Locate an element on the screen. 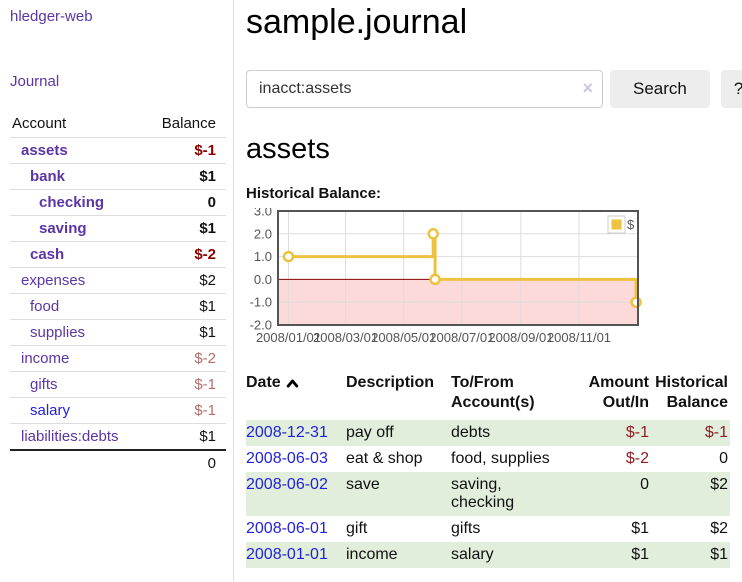 Image resolution: width=742 pixels, height=582 pixels. txn-date-link: 2008-12-31 is located at coordinates (287, 432).